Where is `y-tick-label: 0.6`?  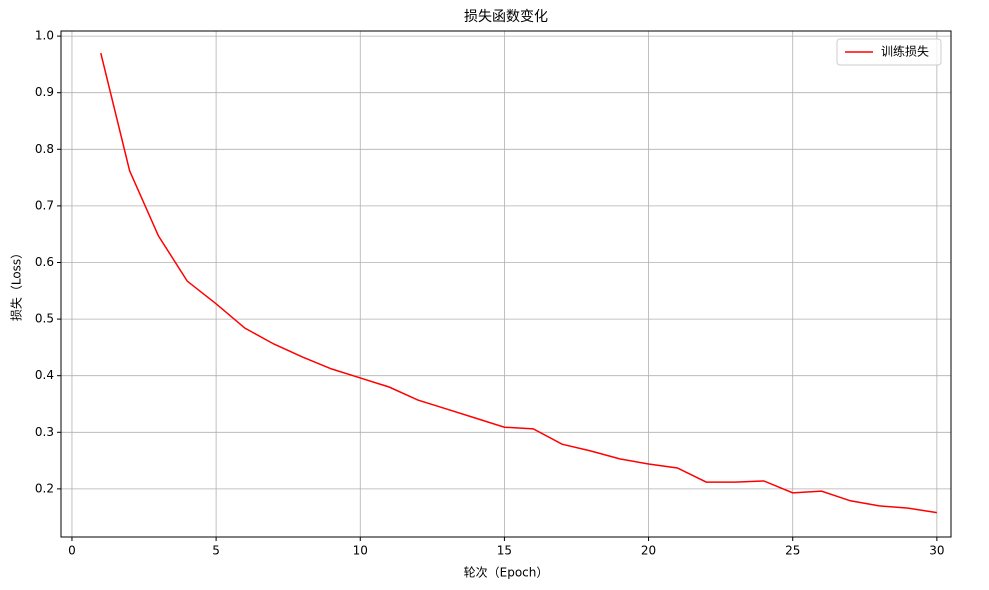 y-tick-label: 0.6 is located at coordinates (44, 262).